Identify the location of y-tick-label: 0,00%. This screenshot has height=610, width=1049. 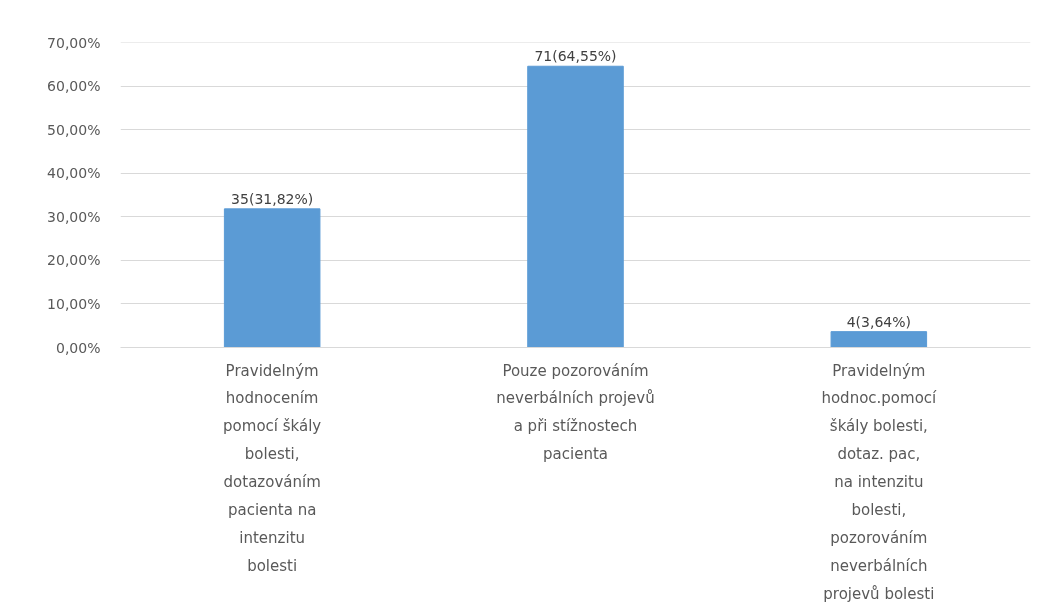
(78, 347).